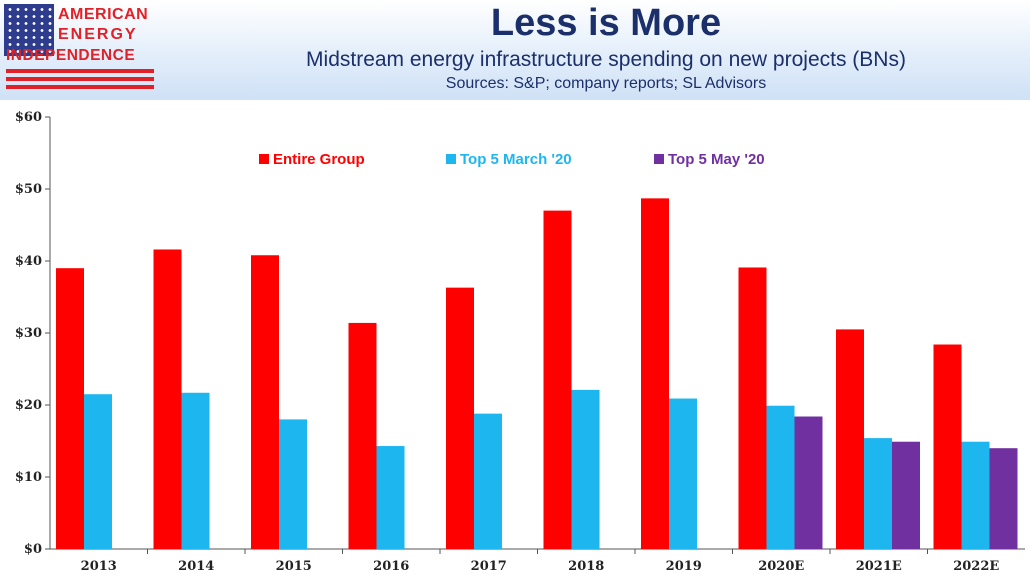  I want to click on x-tick-label: 2015, so click(294, 566).